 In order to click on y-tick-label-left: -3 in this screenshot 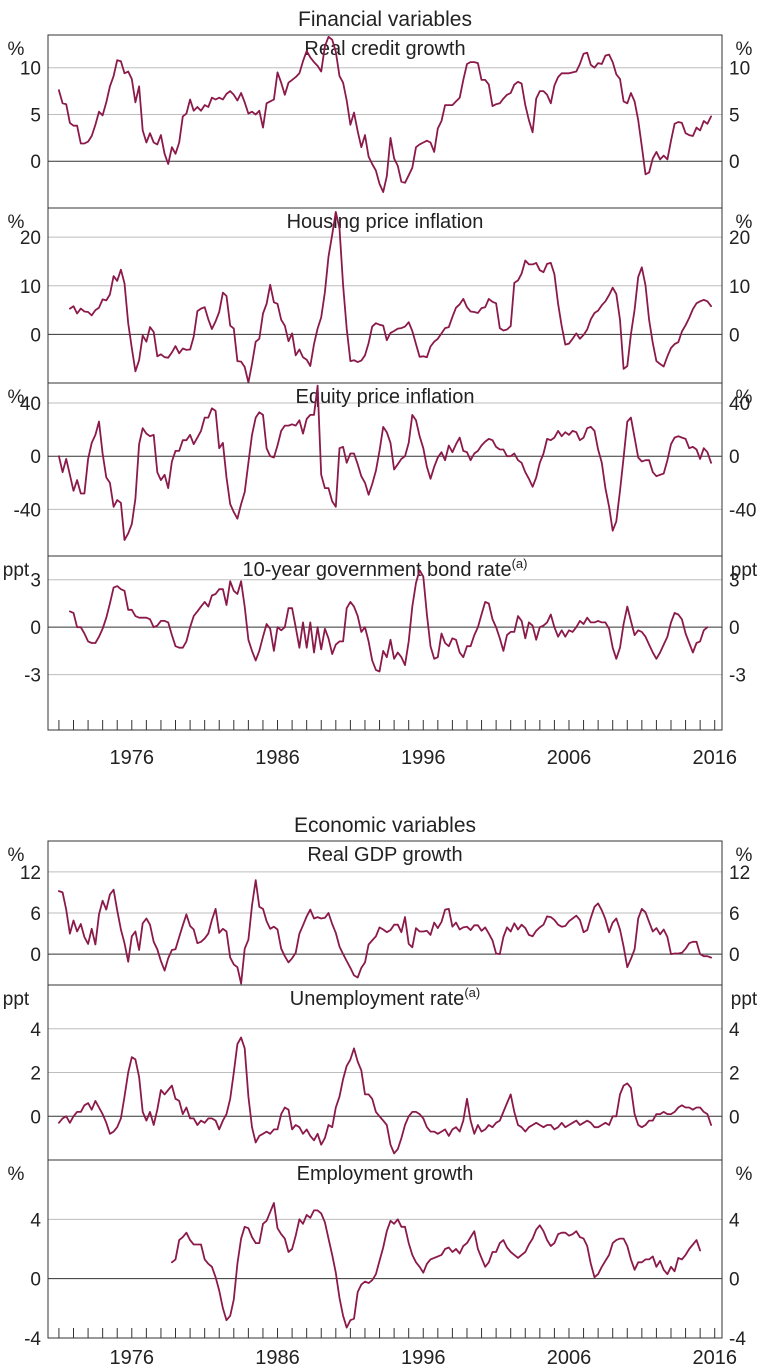, I will do `click(32, 676)`.